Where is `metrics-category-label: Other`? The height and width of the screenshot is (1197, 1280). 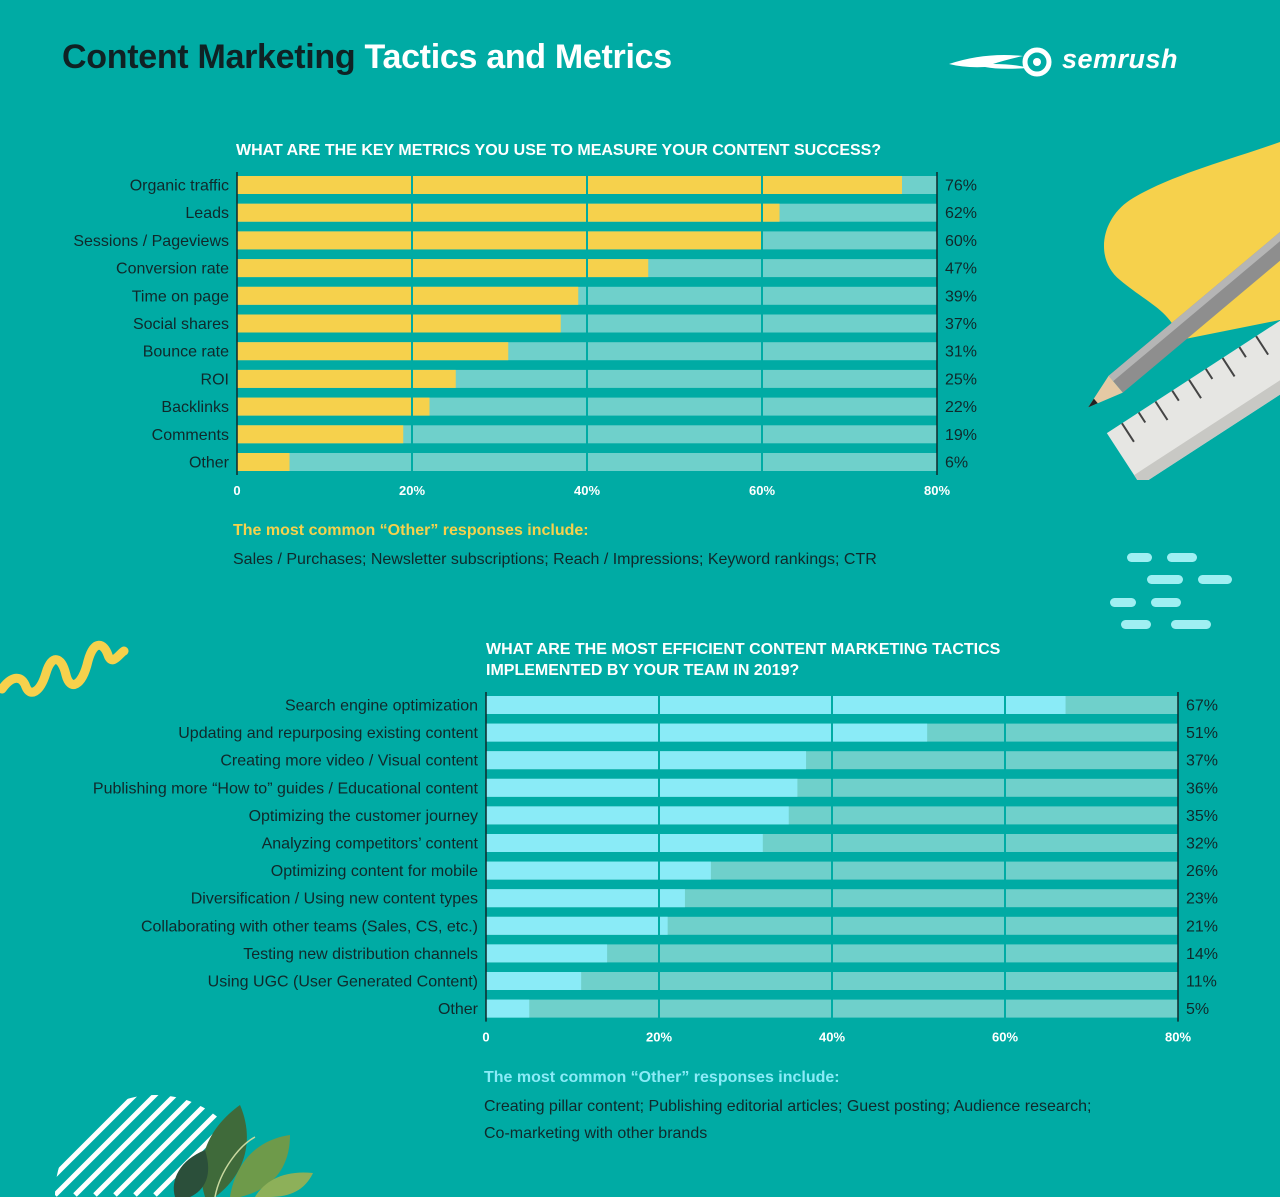
metrics-category-label: Other is located at coordinates (209, 463).